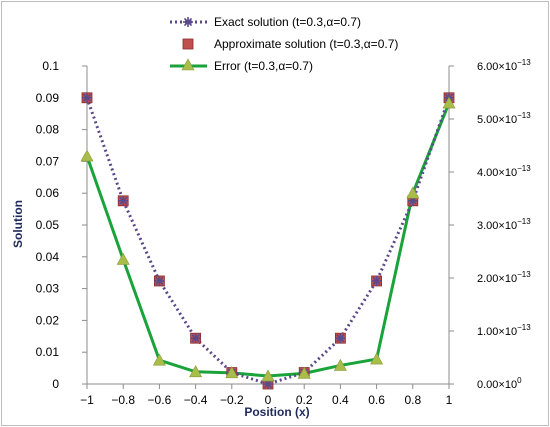 The height and width of the screenshot is (427, 550). I want to click on legend-item-approx: Approximate solution (t=0.3,α=0.7), so click(290, 44).